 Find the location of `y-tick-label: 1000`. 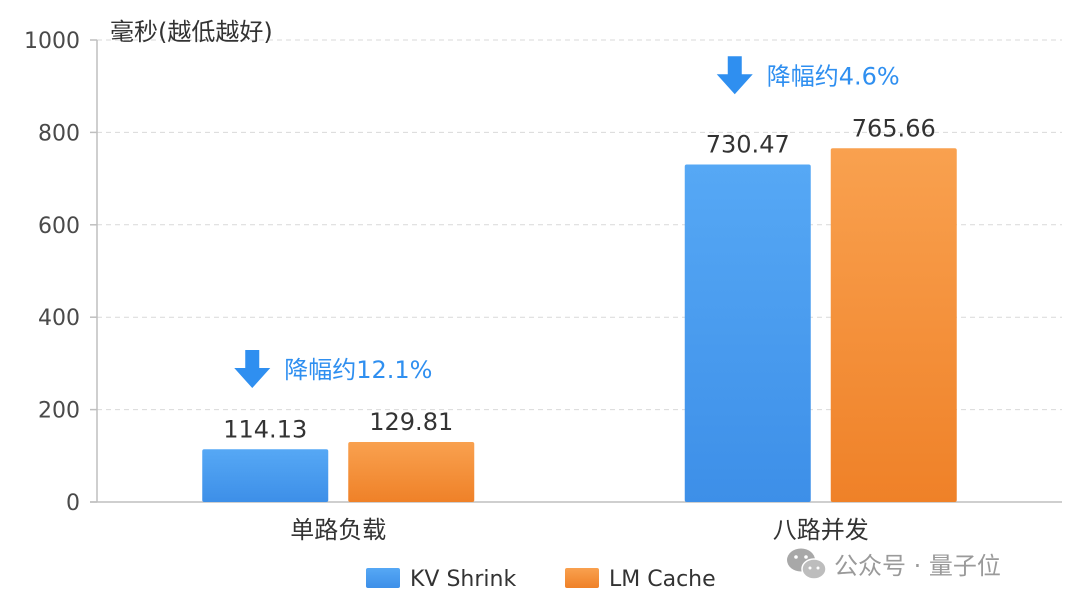

y-tick-label: 1000 is located at coordinates (52, 41).